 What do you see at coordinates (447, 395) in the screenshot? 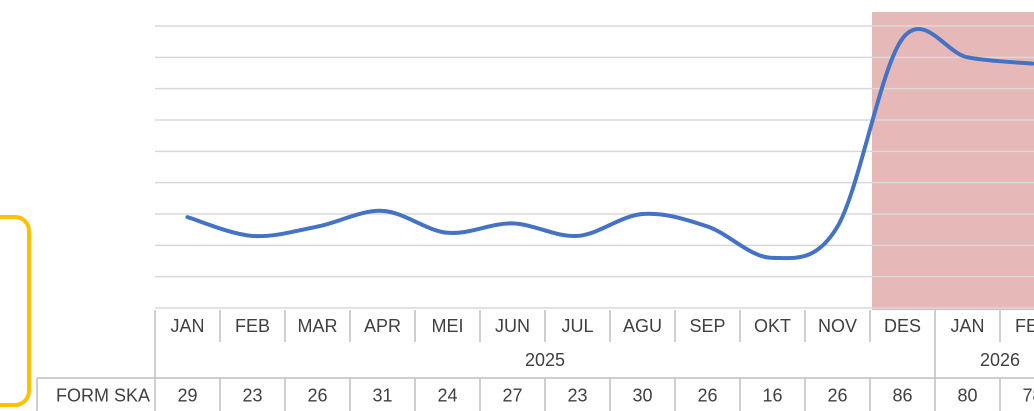
I see `data-value: 24` at bounding box center [447, 395].